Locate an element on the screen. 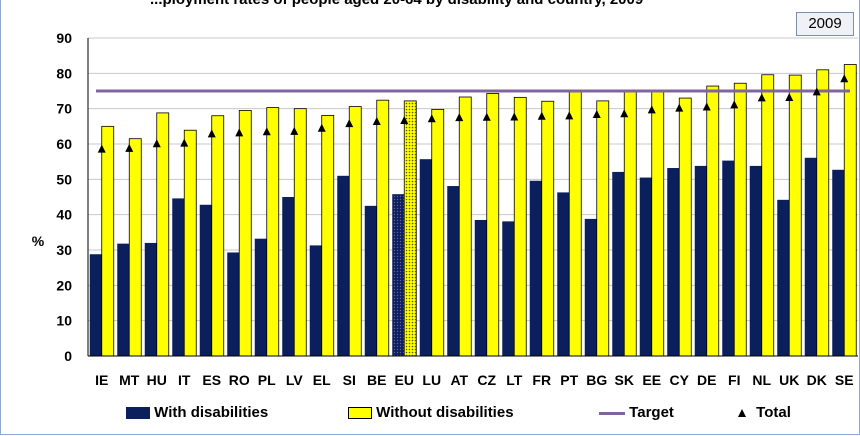  x-tick-label: IT is located at coordinates (184, 380).